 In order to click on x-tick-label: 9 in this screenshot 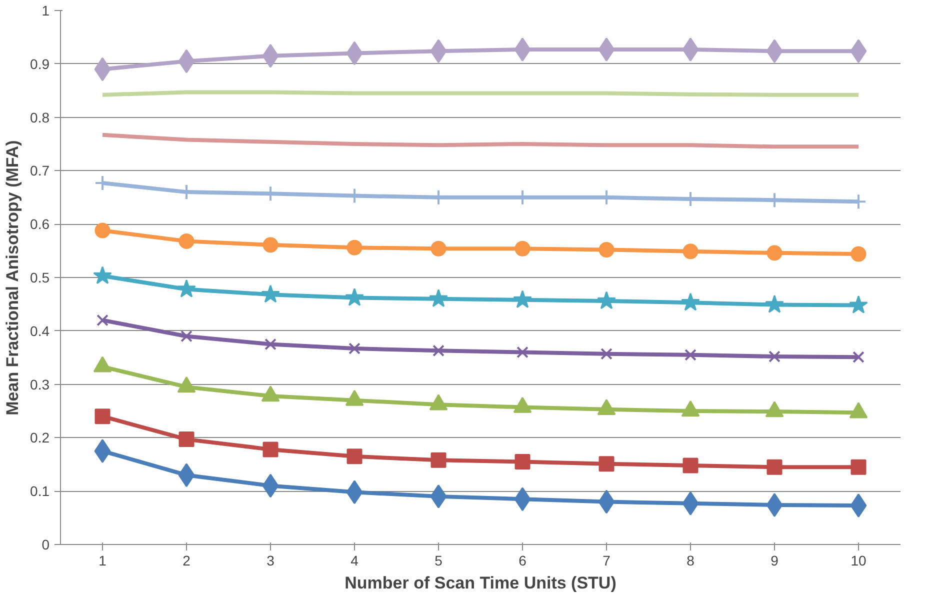, I will do `click(774, 560)`.